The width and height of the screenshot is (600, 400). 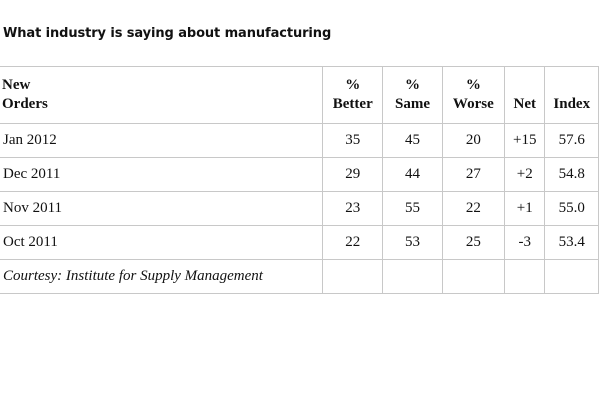 What do you see at coordinates (473, 242) in the screenshot?
I see `cell-worse: 25` at bounding box center [473, 242].